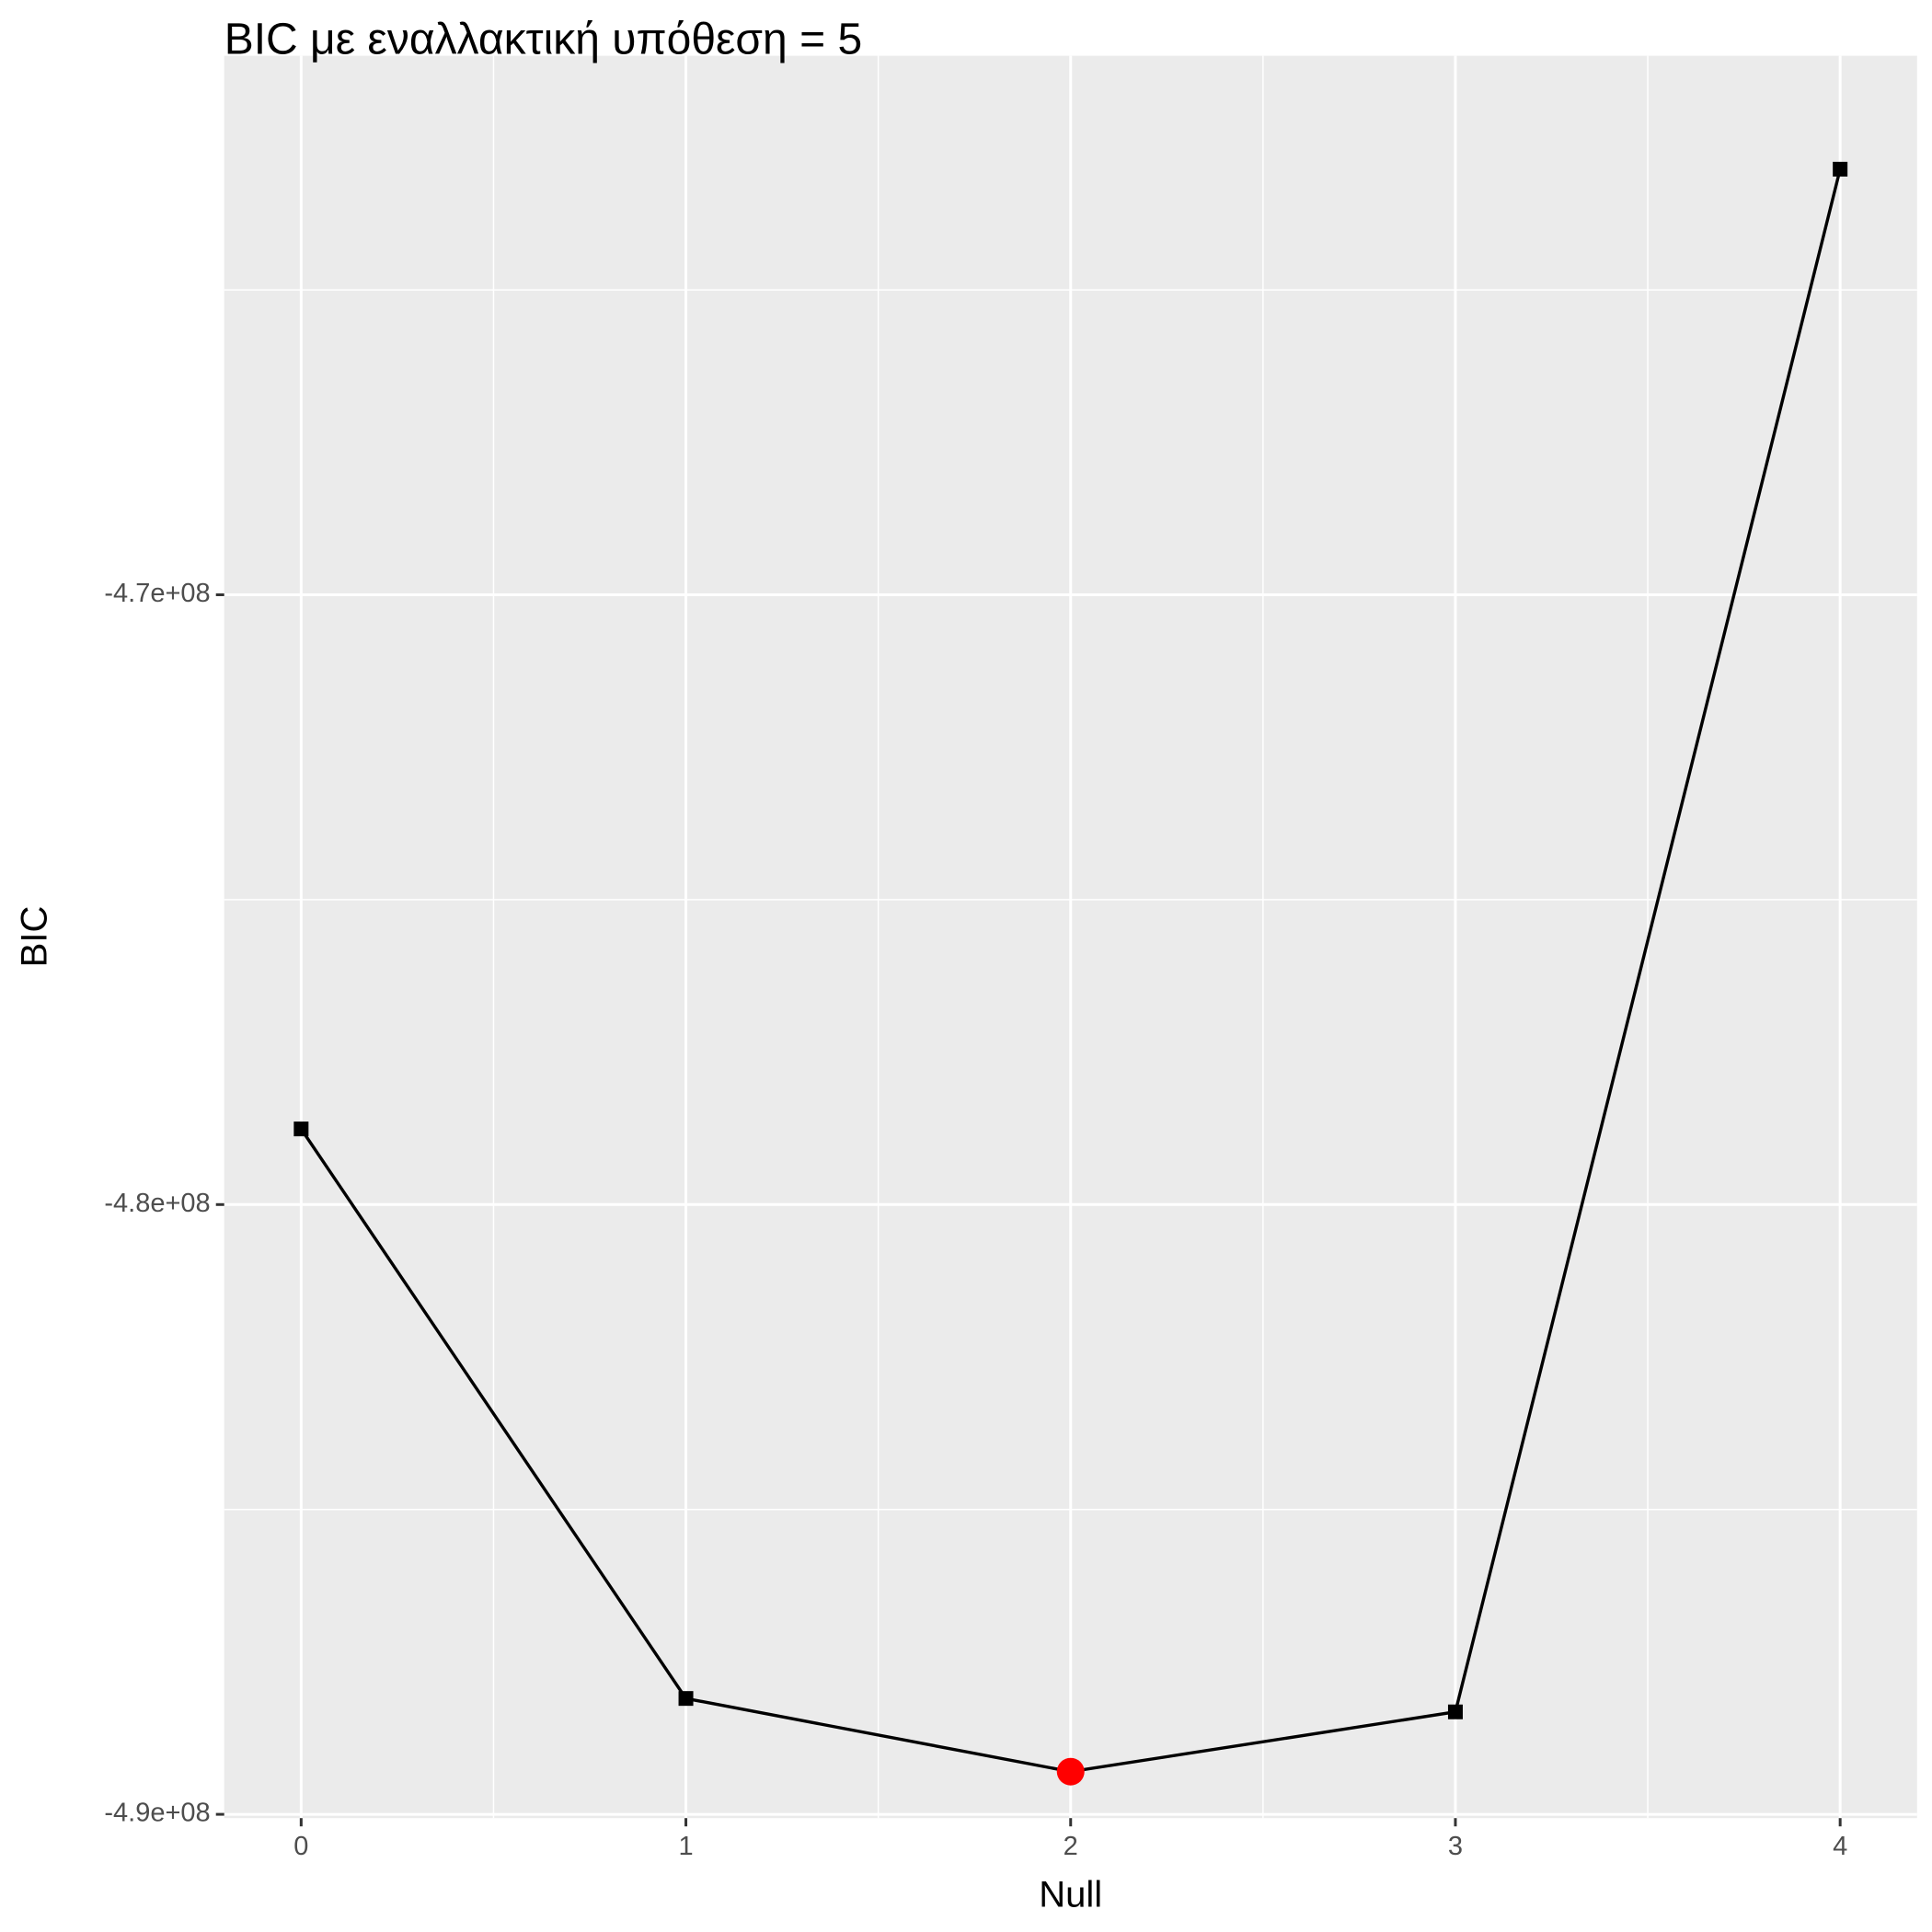 This screenshot has height=1932, width=1932. What do you see at coordinates (1070, 1895) in the screenshot?
I see `x-axis-title: Null` at bounding box center [1070, 1895].